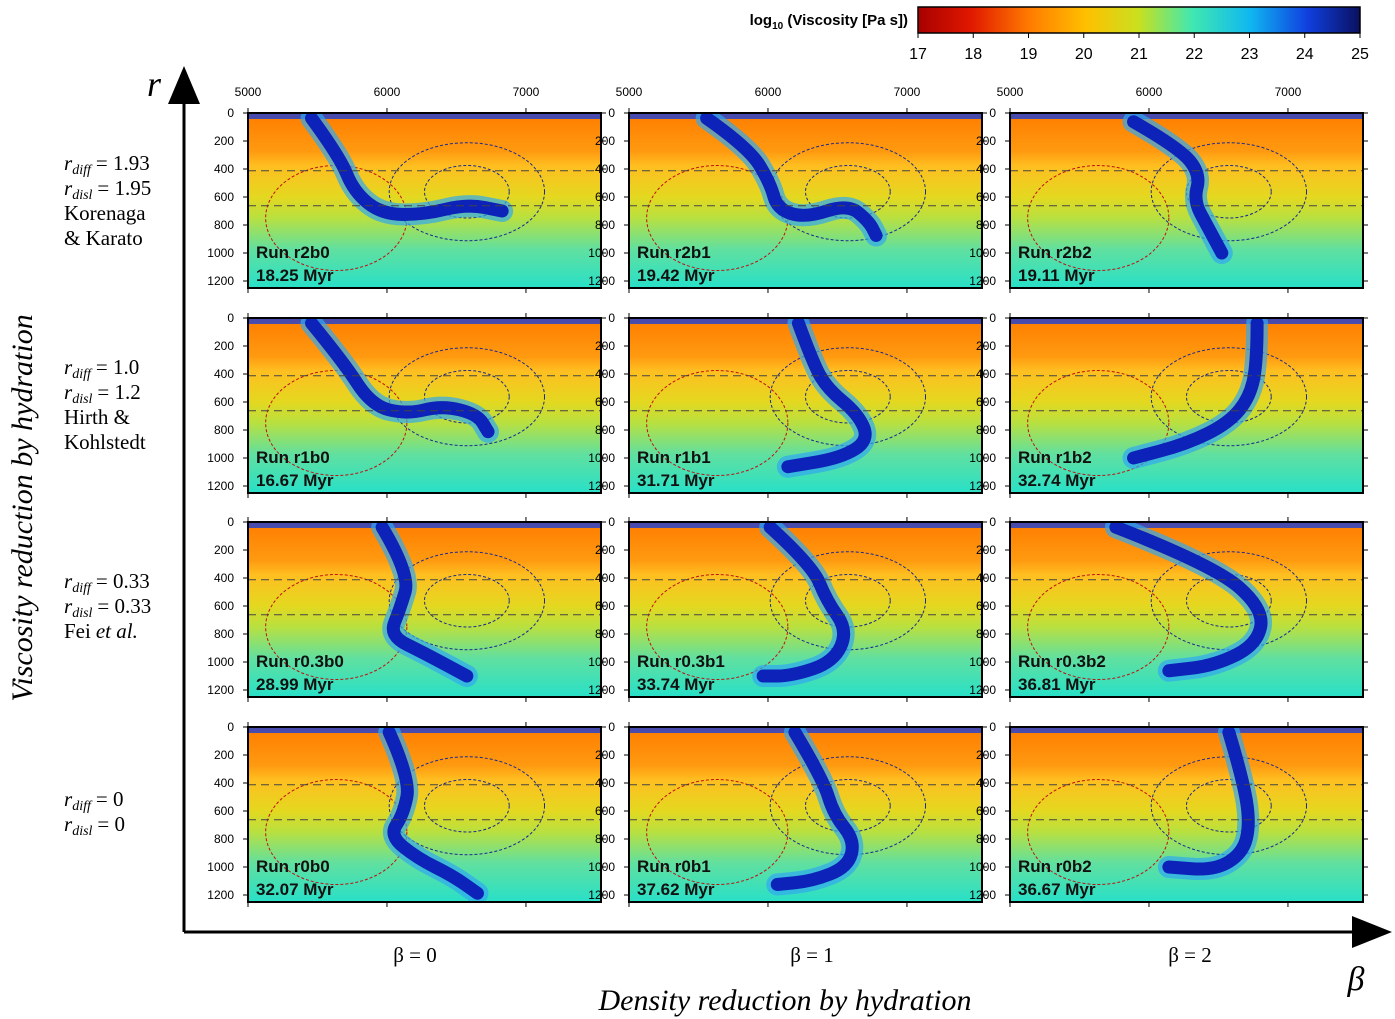  What do you see at coordinates (107, 582) in the screenshot?
I see `row-param: rdiff = 0.33` at bounding box center [107, 582].